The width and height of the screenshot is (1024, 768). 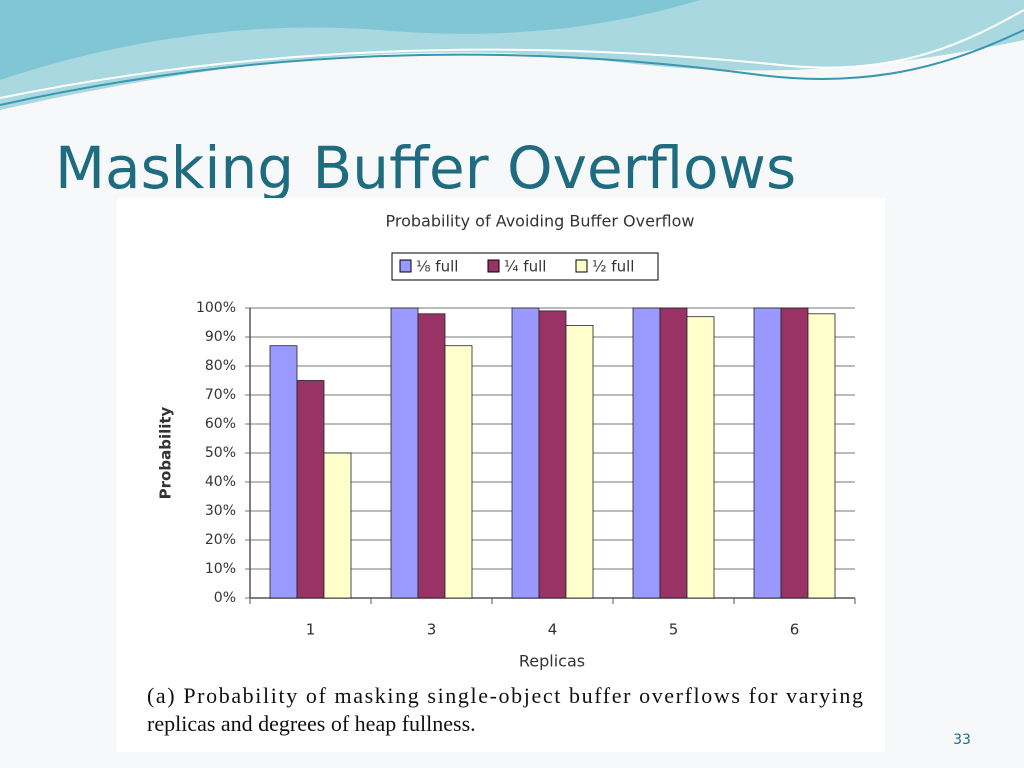 I want to click on legend-label: ¼ full, so click(x=525, y=267).